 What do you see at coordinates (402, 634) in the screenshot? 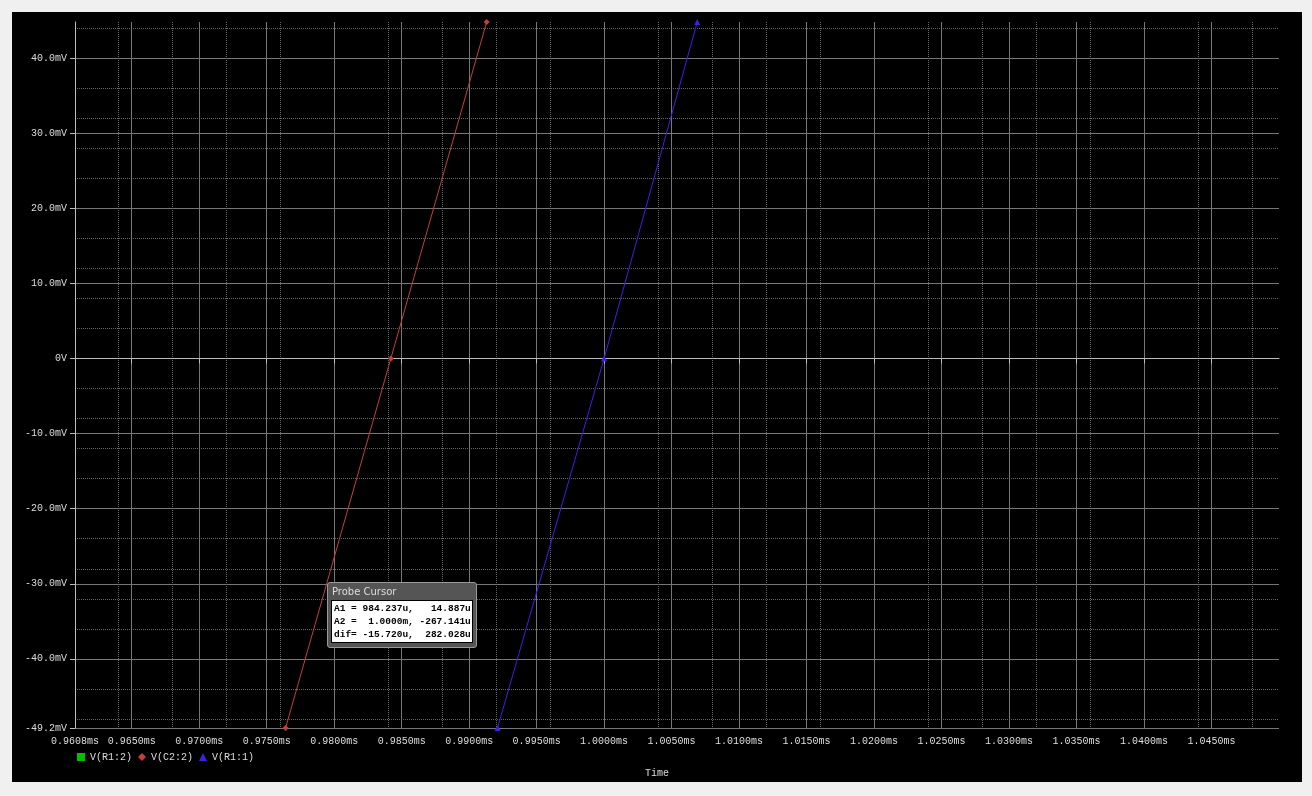
I see `annotation: dif= -15.720u, 282.028u` at bounding box center [402, 634].